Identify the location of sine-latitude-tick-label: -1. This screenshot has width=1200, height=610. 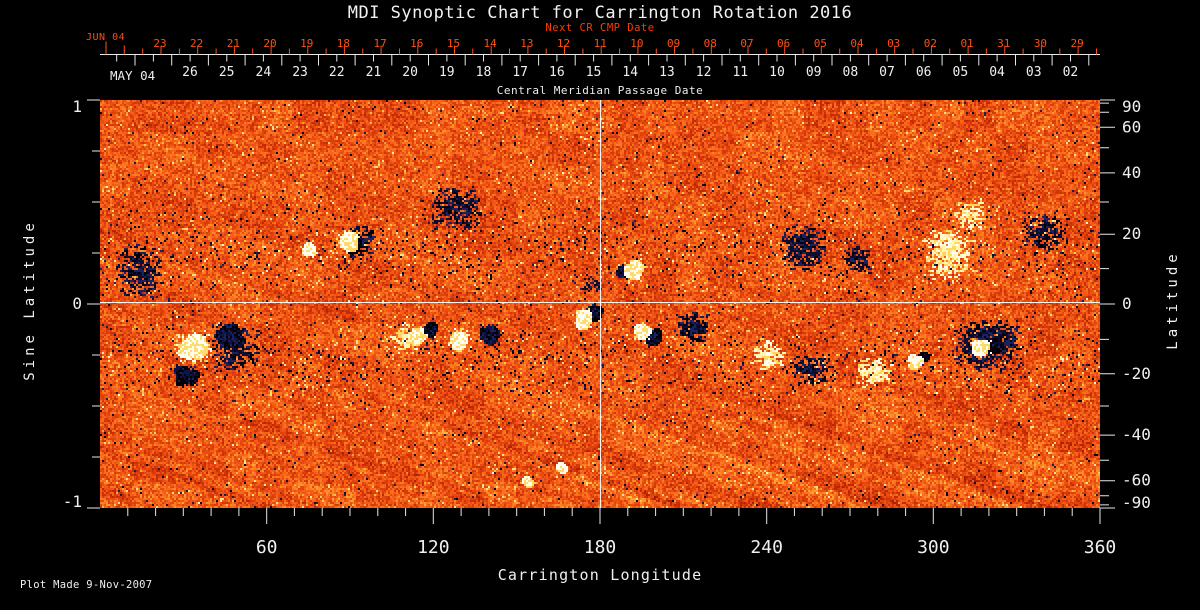
(72, 501).